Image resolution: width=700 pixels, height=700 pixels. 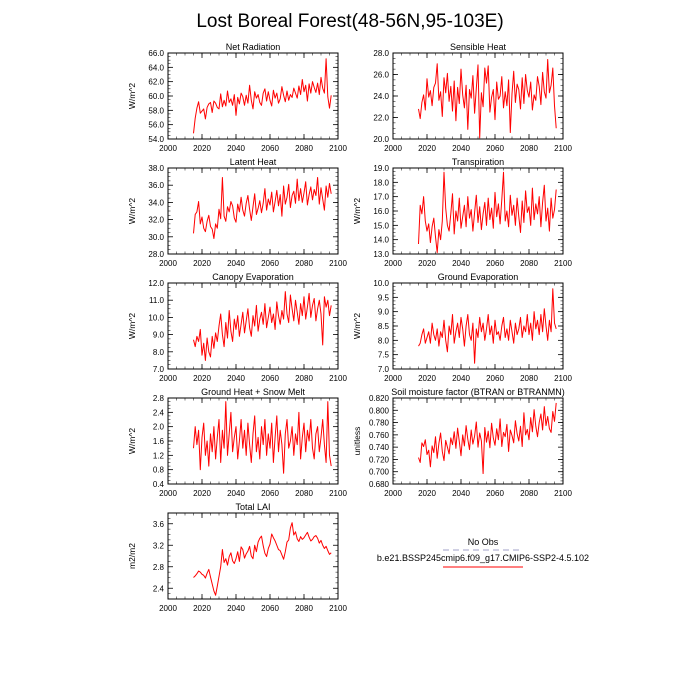 I want to click on y-tick-label: 26.0, so click(x=381, y=75).